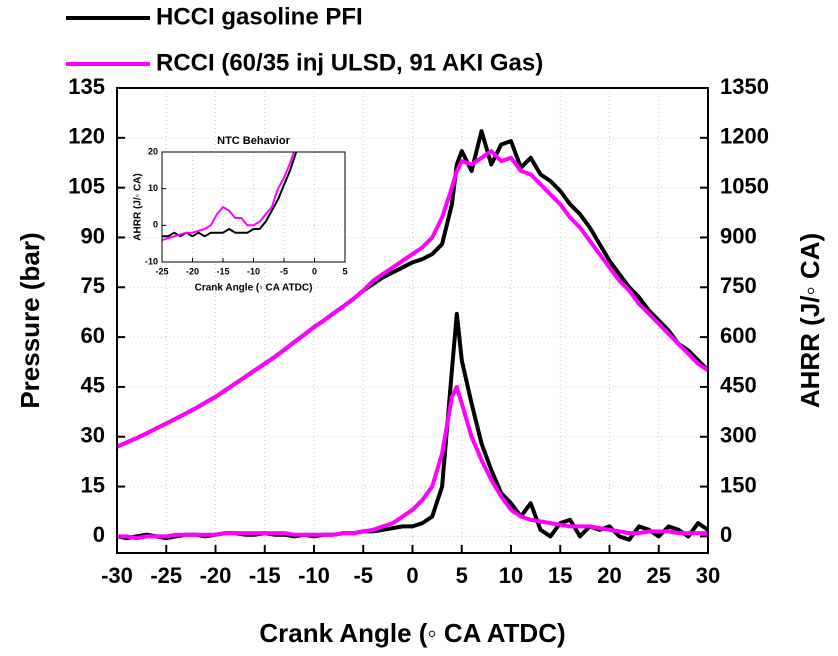  Describe the element at coordinates (86, 86) in the screenshot. I see `y-tick-label: 135` at that location.